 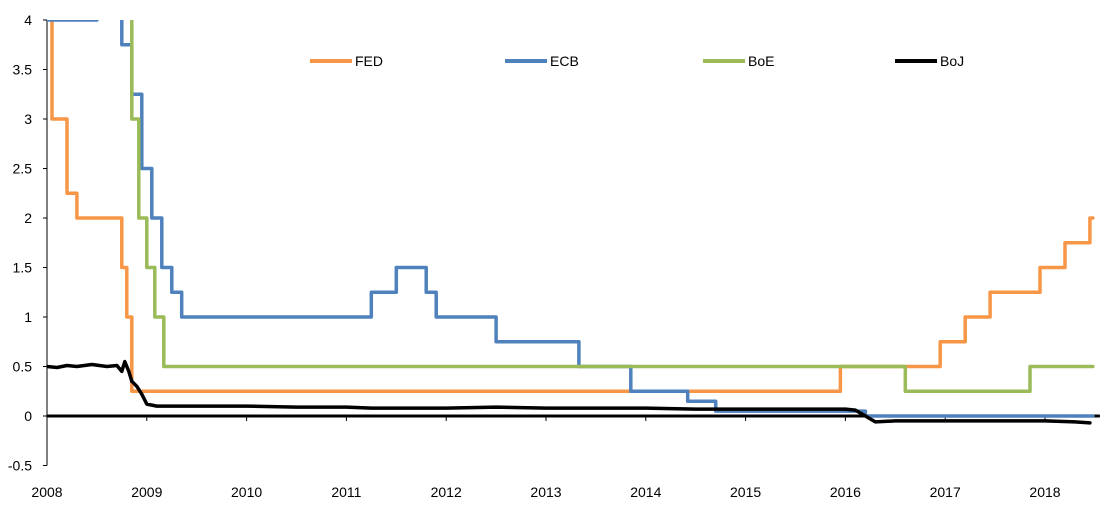 I want to click on y-tick-label: 0, so click(x=28, y=416).